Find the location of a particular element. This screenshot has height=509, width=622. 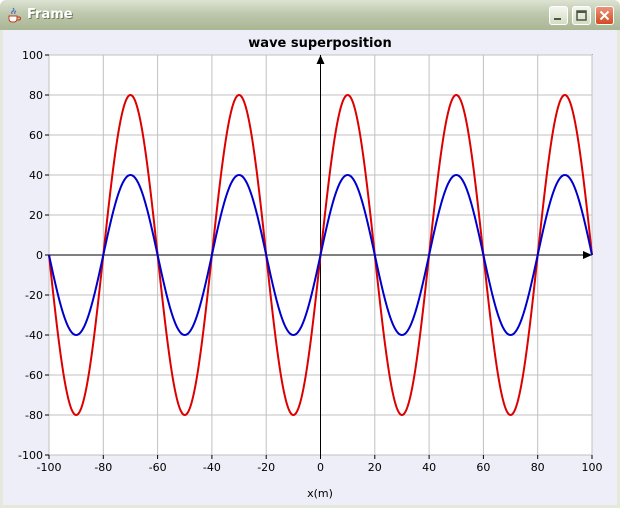

close-icon is located at coordinates (604, 15).